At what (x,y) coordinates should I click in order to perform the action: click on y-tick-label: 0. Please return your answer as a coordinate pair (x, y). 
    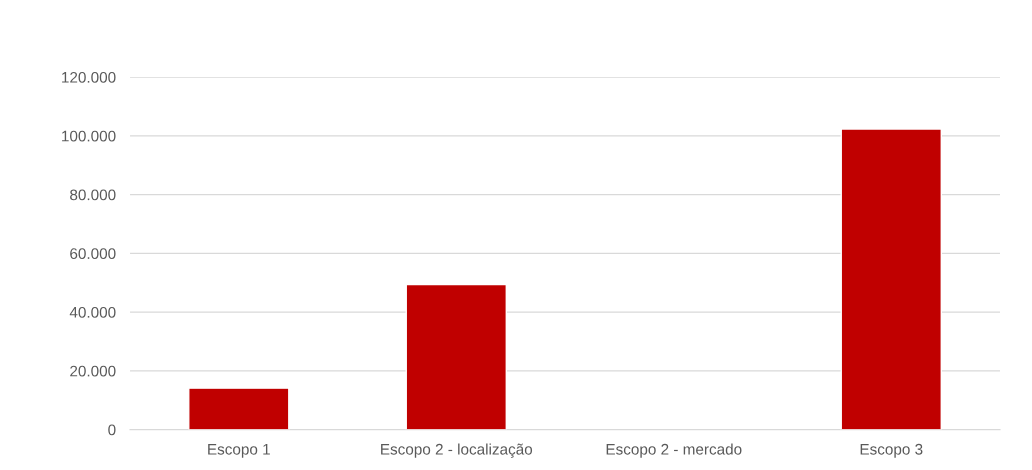
    Looking at the image, I should click on (112, 430).